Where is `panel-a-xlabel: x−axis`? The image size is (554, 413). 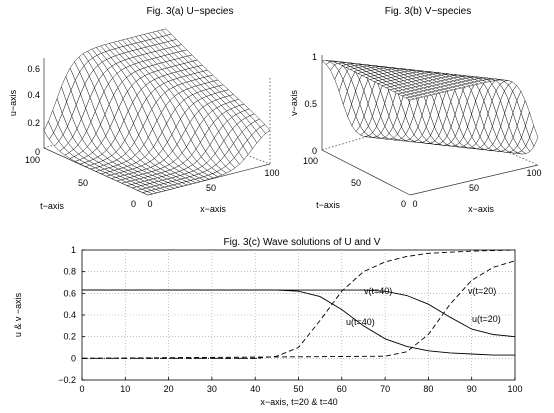 panel-a-xlabel: x−axis is located at coordinates (213, 209).